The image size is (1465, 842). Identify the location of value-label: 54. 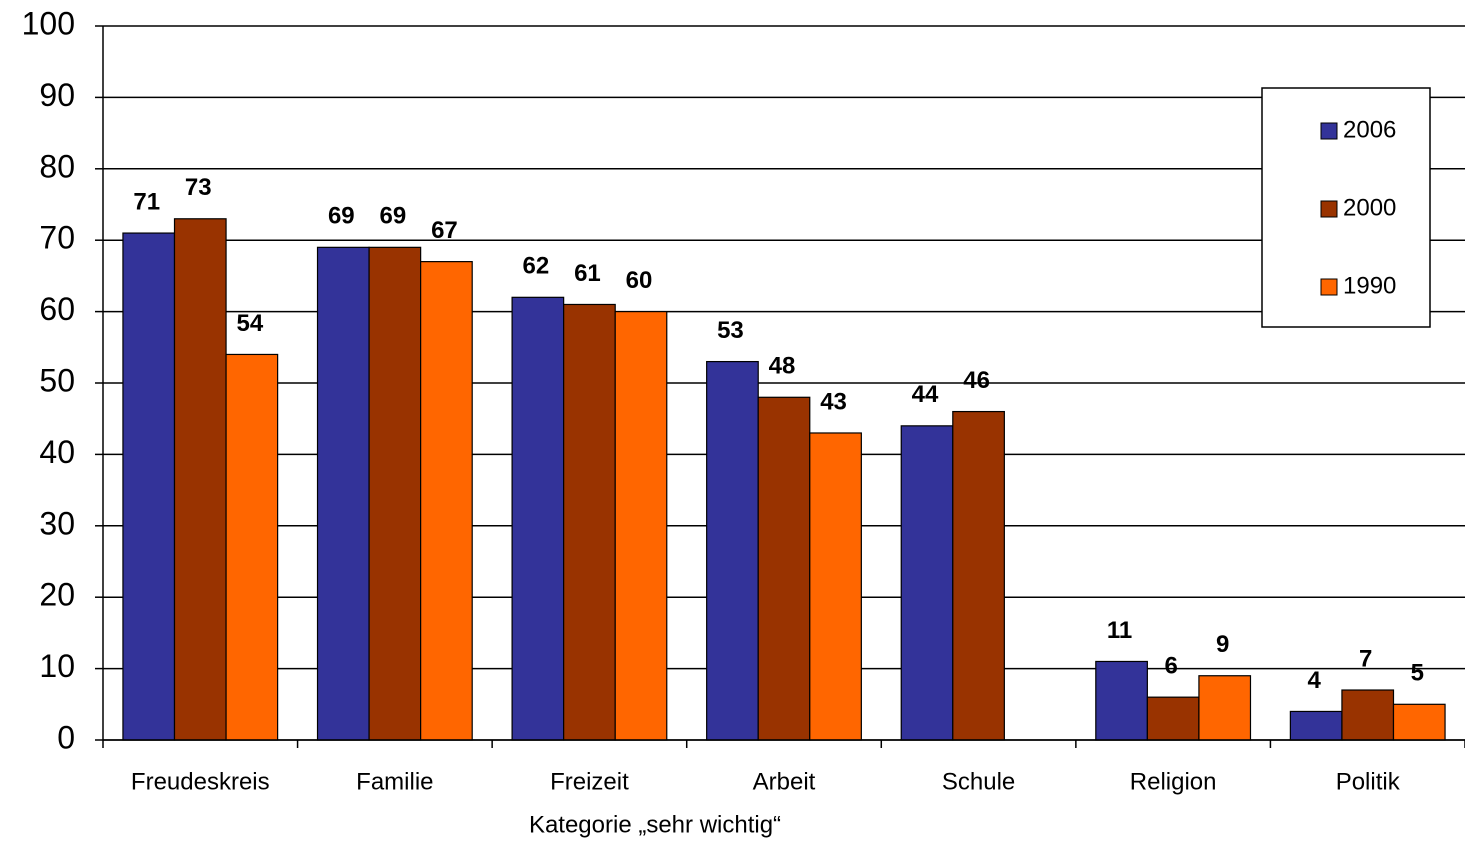
(249, 323).